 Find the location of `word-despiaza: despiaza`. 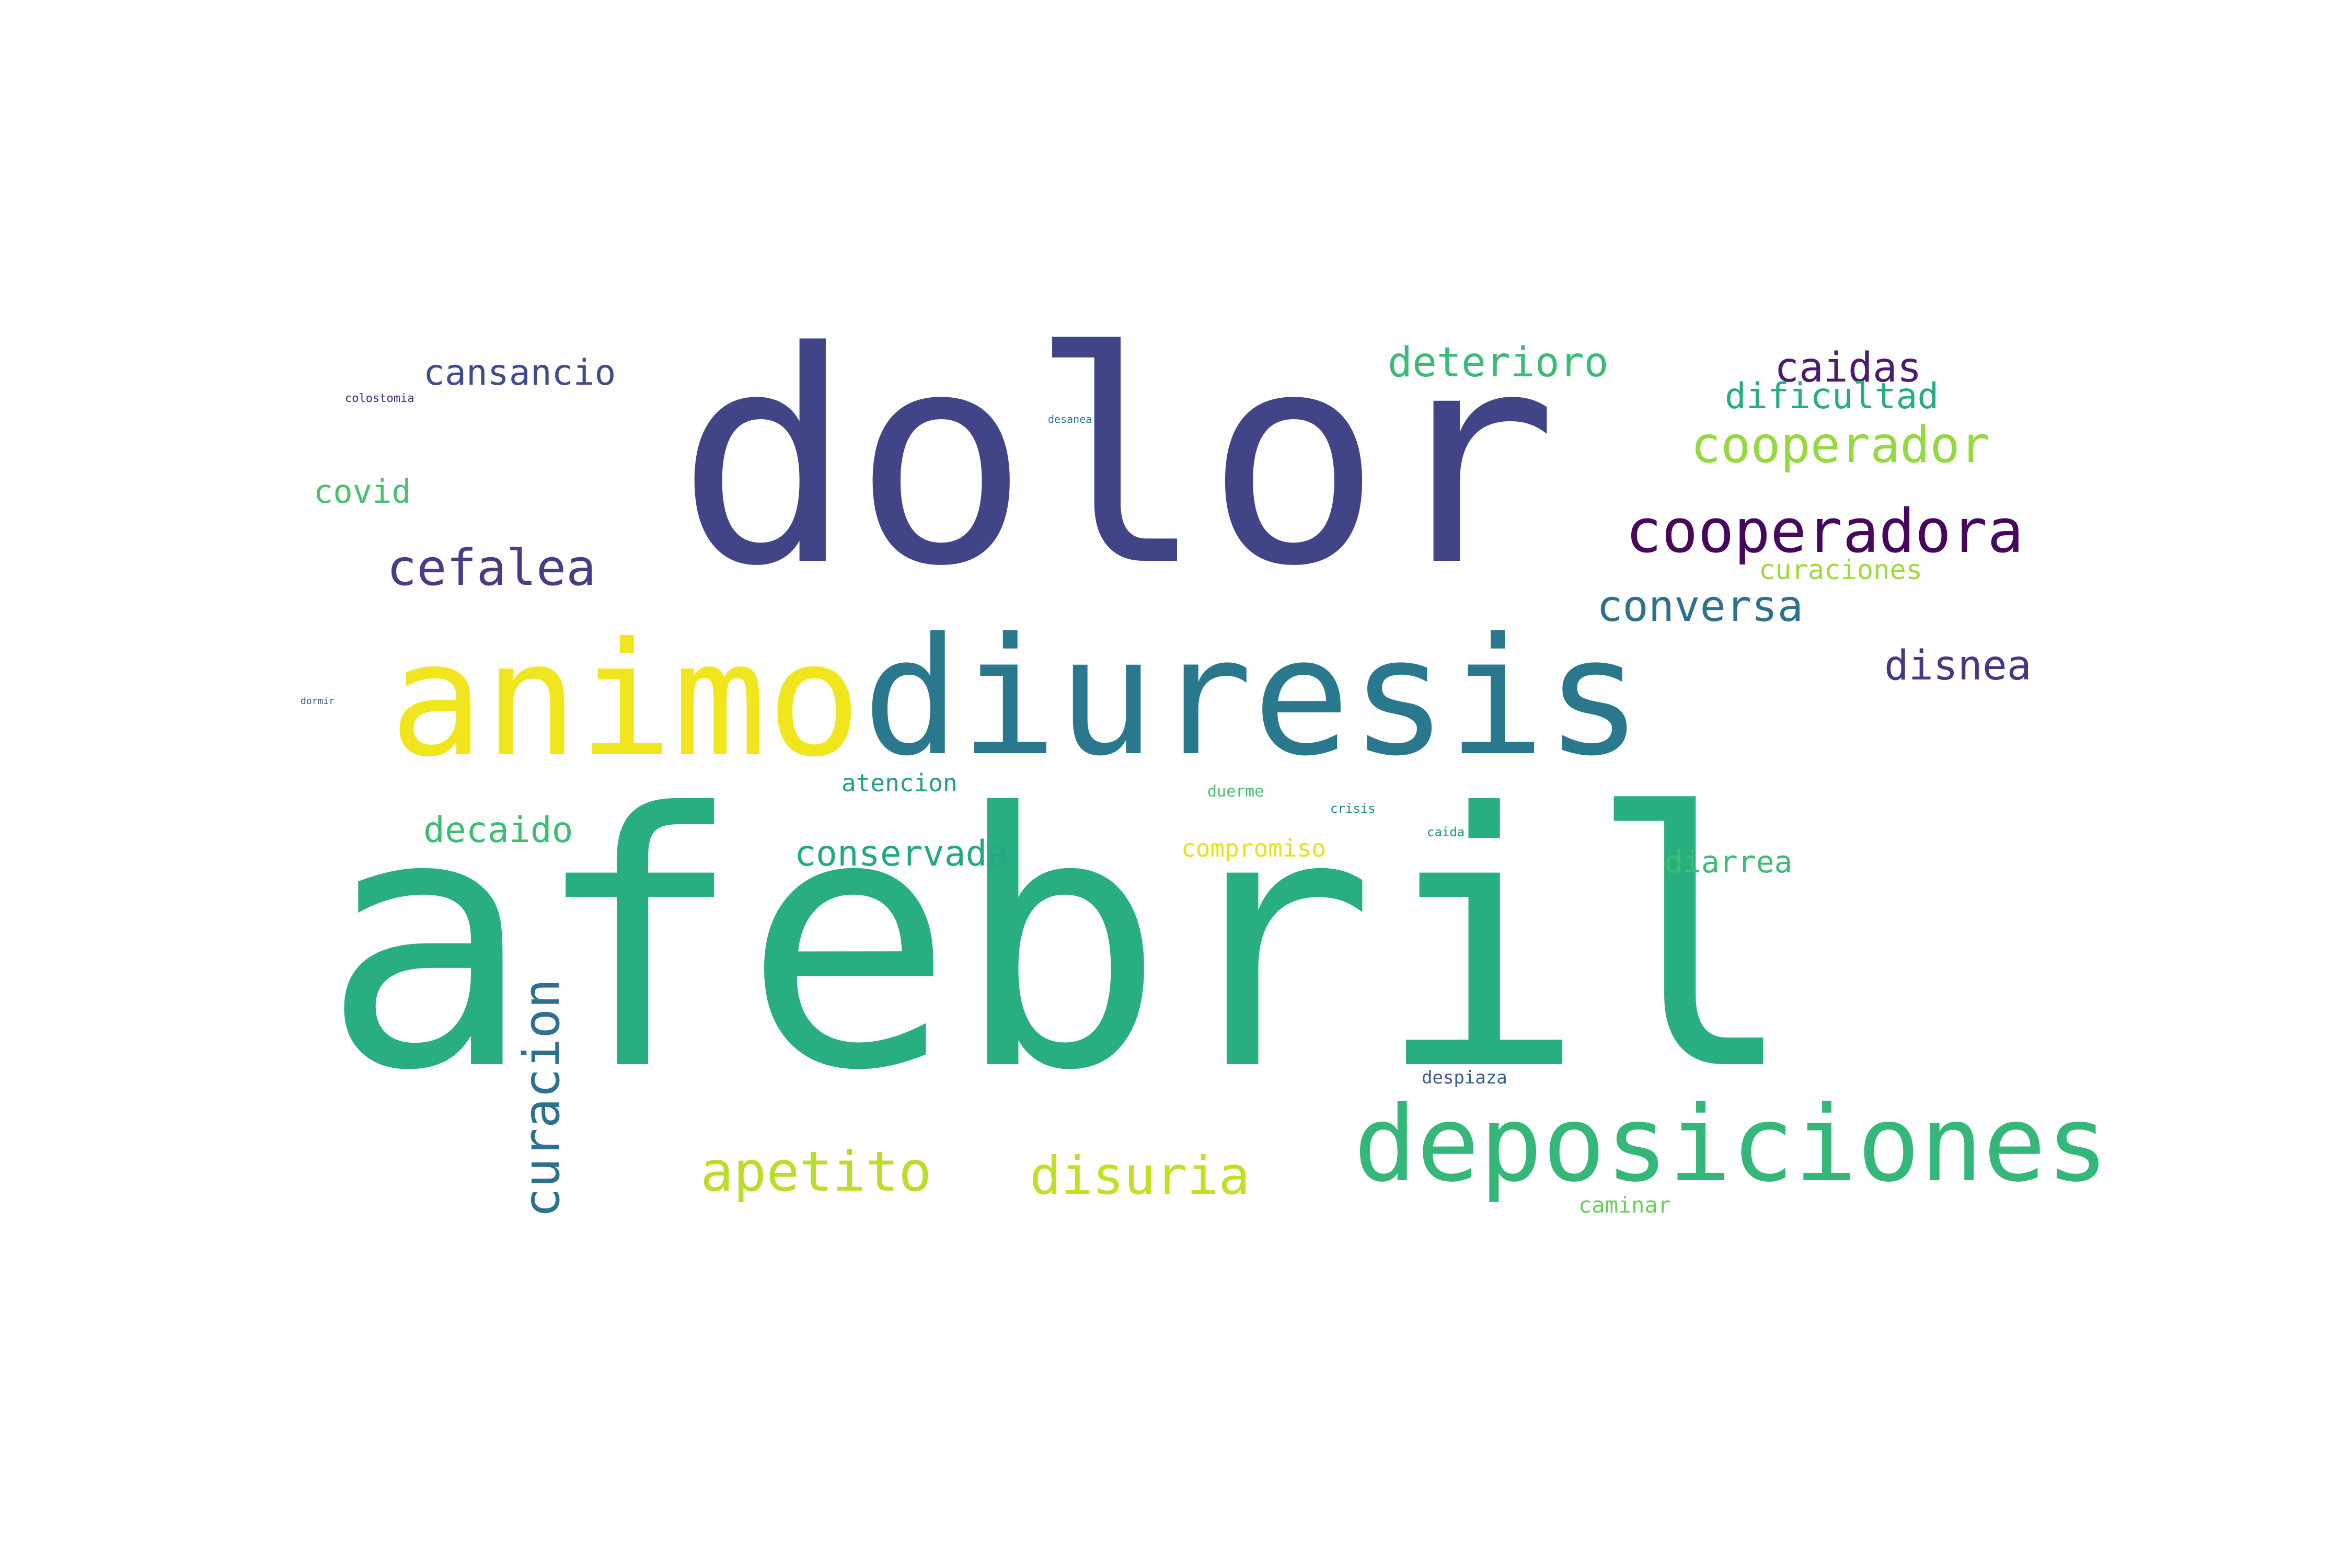

word-despiaza: despiaza is located at coordinates (1464, 1077).